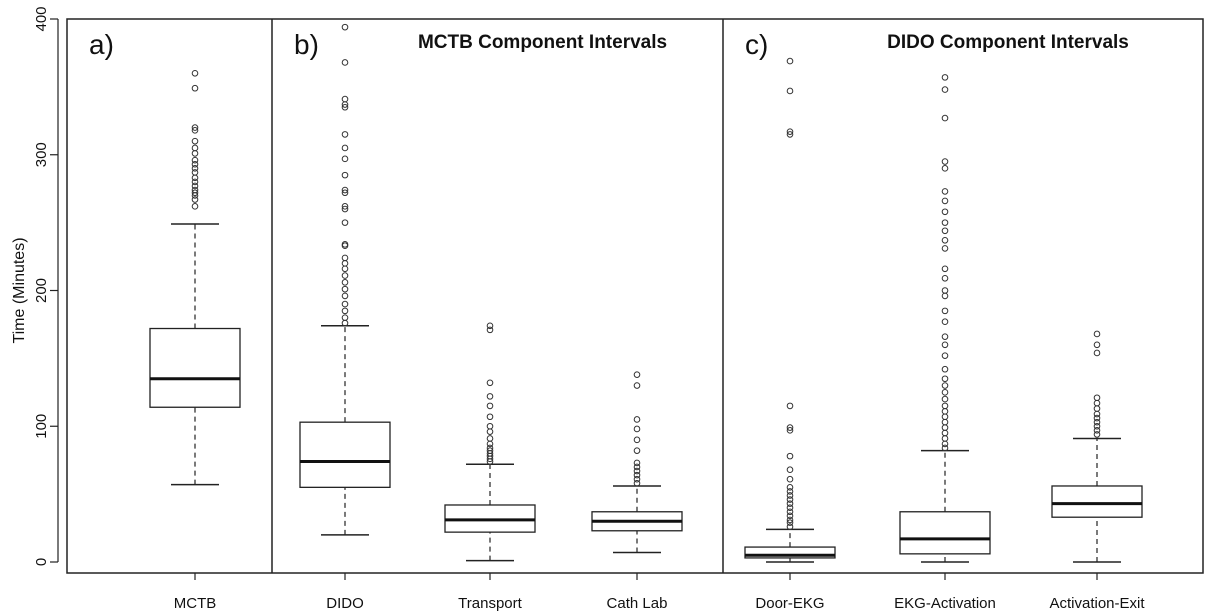 Image resolution: width=1216 pixels, height=616 pixels. I want to click on box-group: DIDO, so click(345, 317).